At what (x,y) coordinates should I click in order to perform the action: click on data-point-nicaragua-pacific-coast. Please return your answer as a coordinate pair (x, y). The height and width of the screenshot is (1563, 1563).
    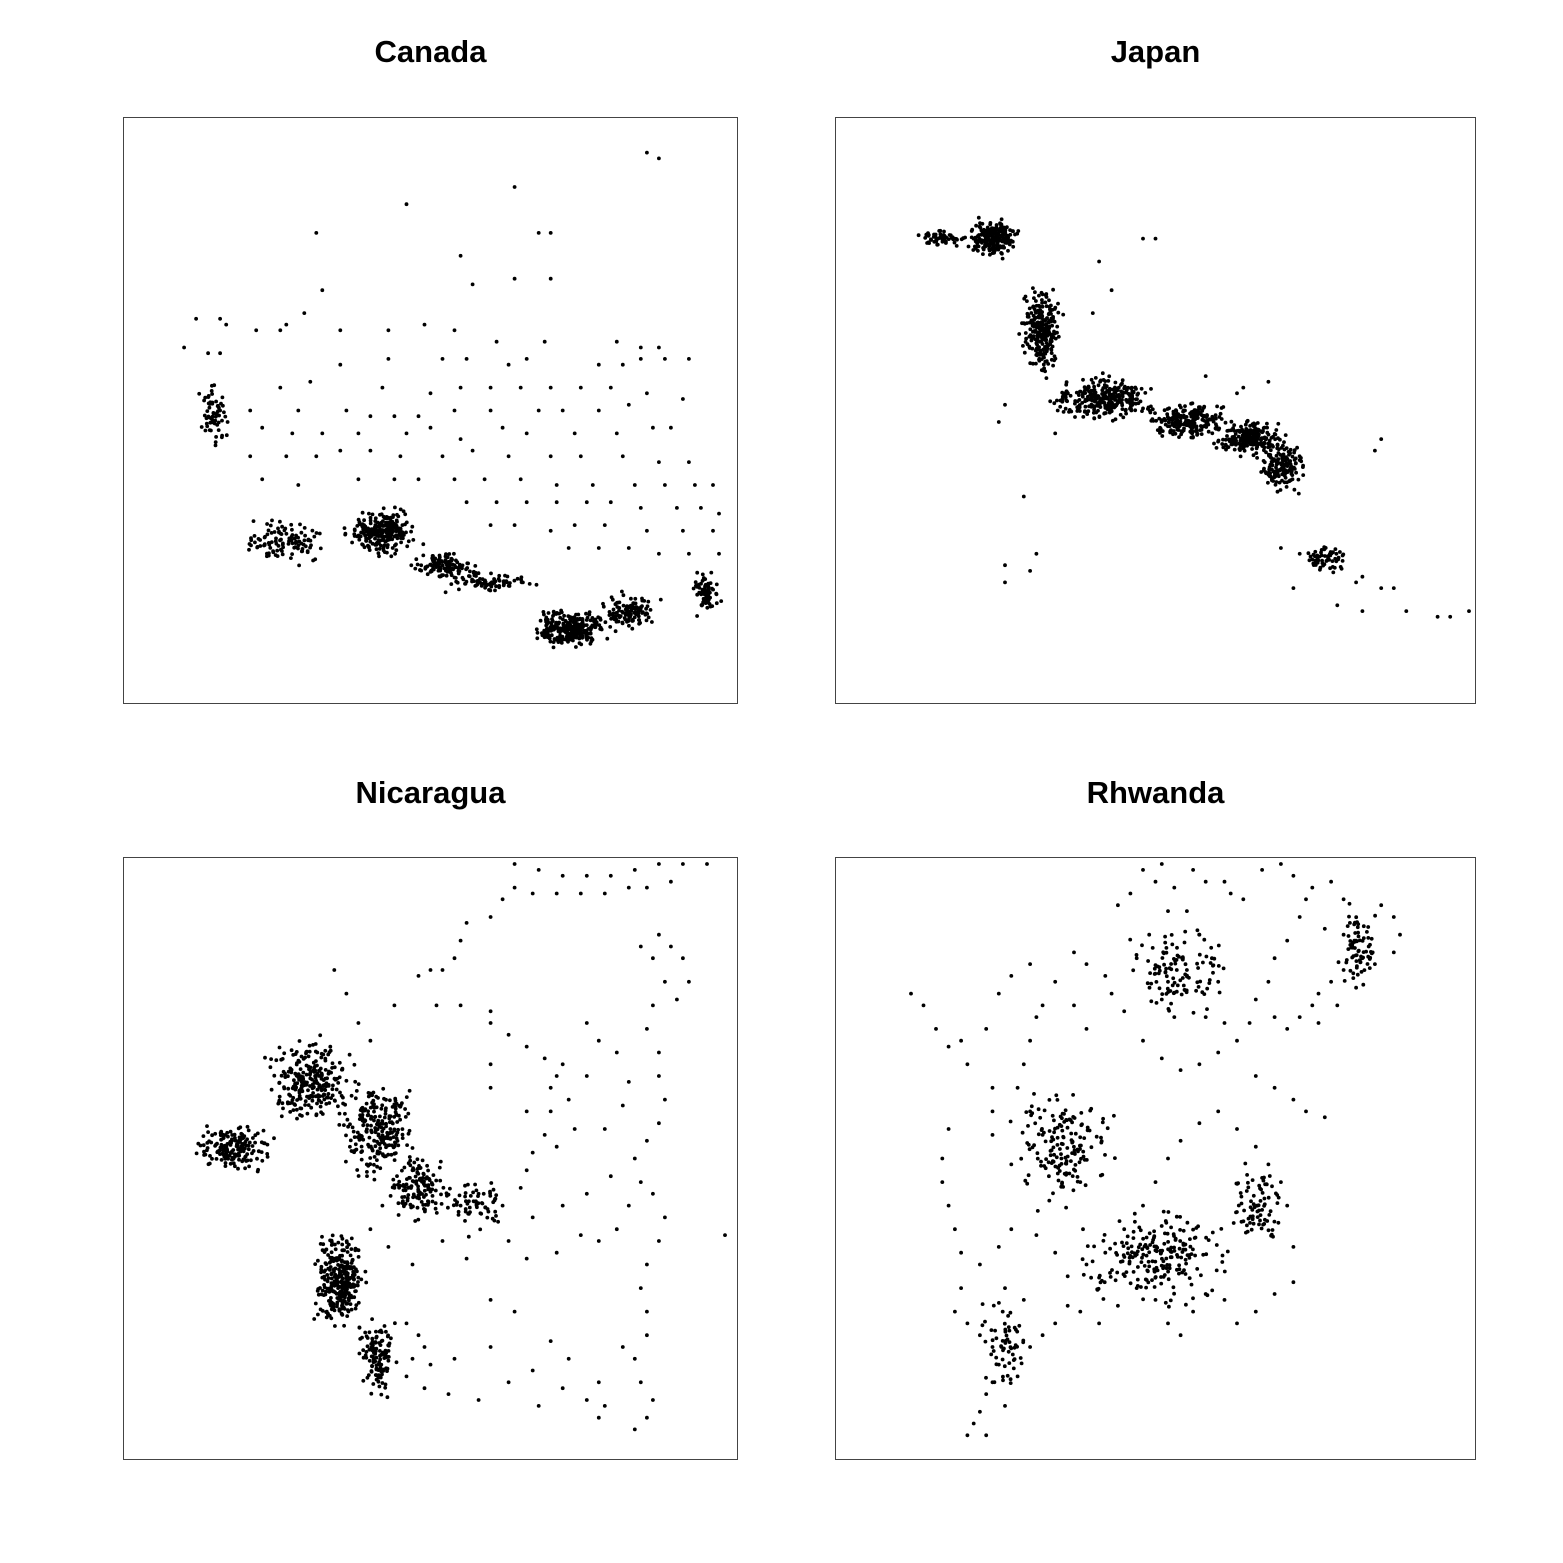
    Looking at the image, I should click on (245, 1148).